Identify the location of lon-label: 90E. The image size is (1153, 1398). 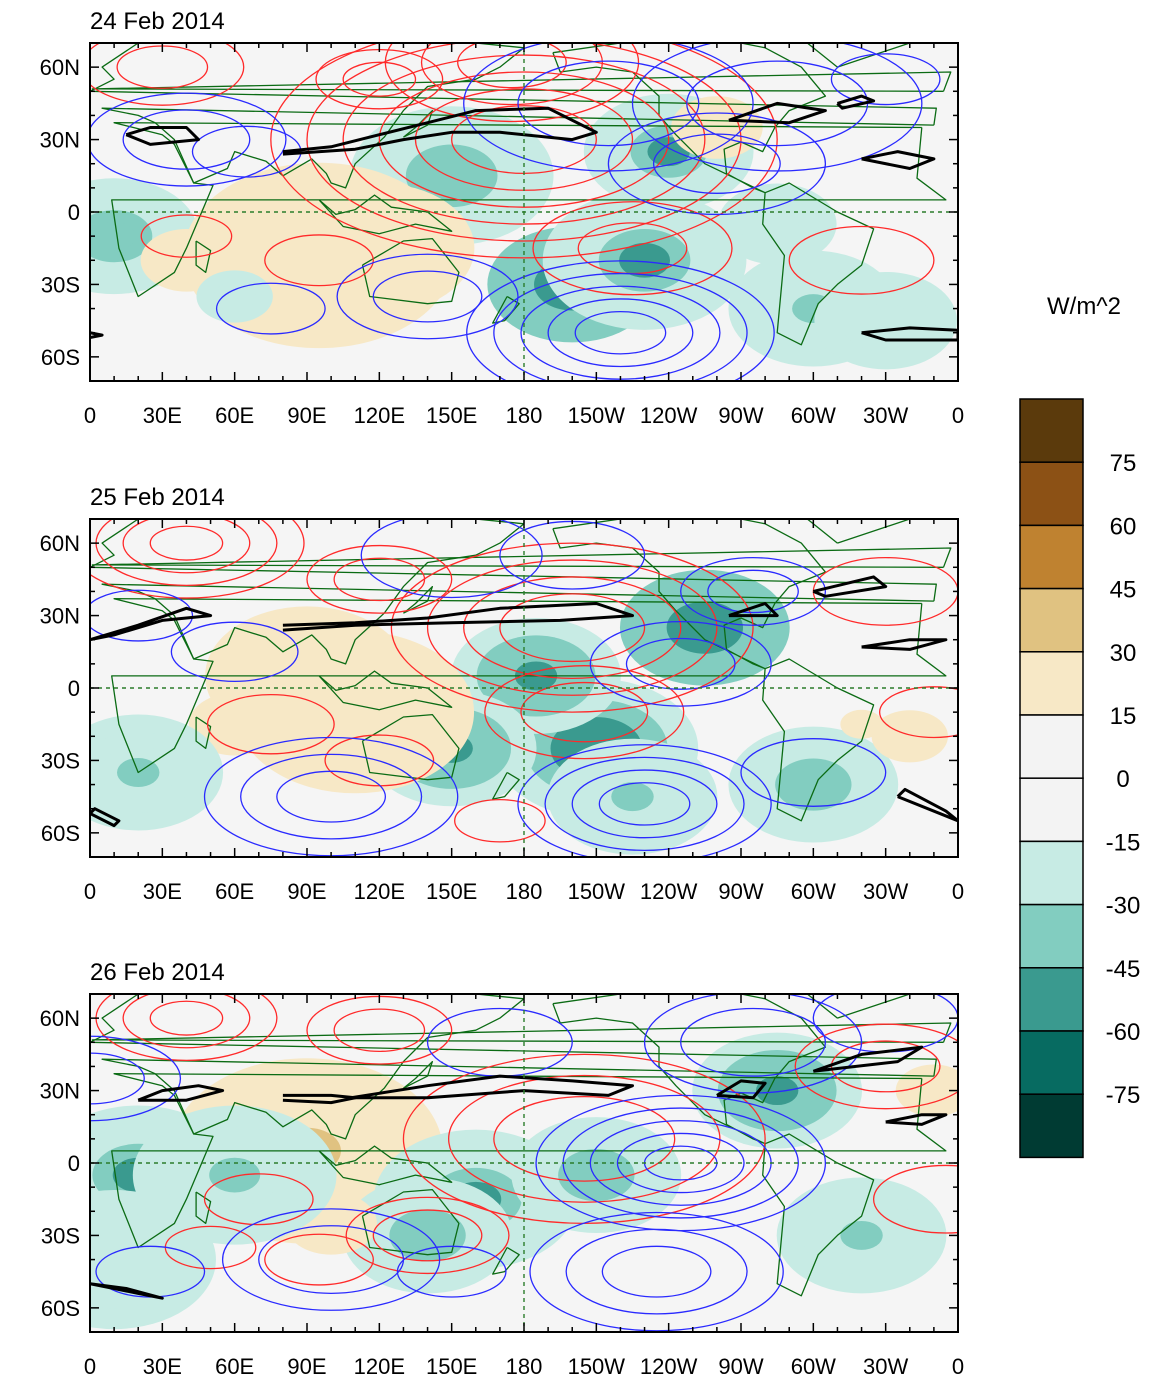
(306, 1366).